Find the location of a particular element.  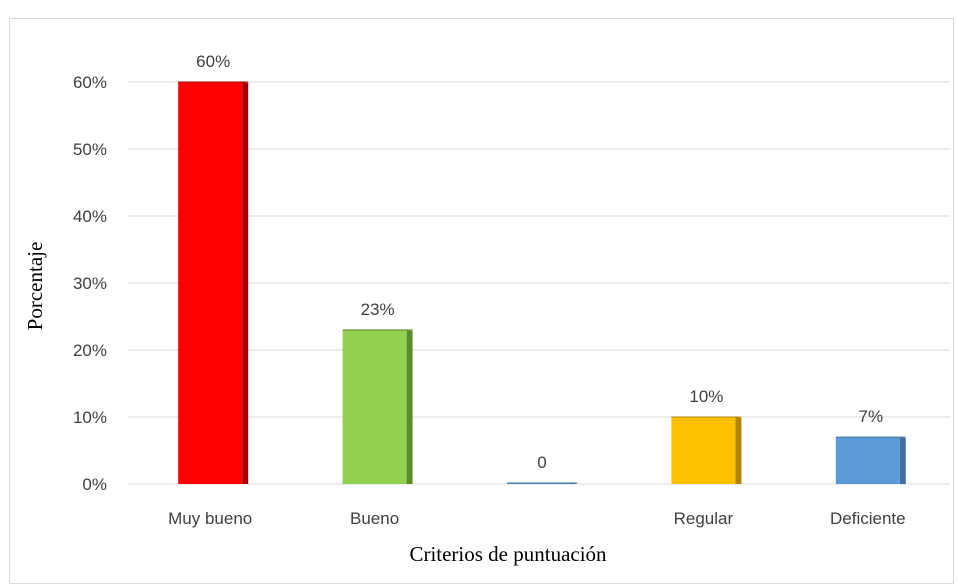

x-tick-label: Regular is located at coordinates (704, 518).